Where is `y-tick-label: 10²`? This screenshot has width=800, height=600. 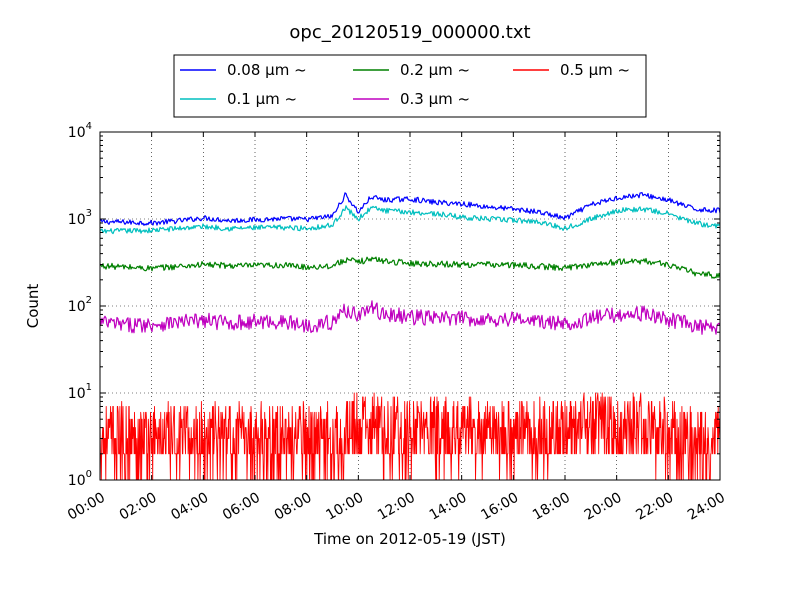
y-tick-label: 10² is located at coordinates (80, 305).